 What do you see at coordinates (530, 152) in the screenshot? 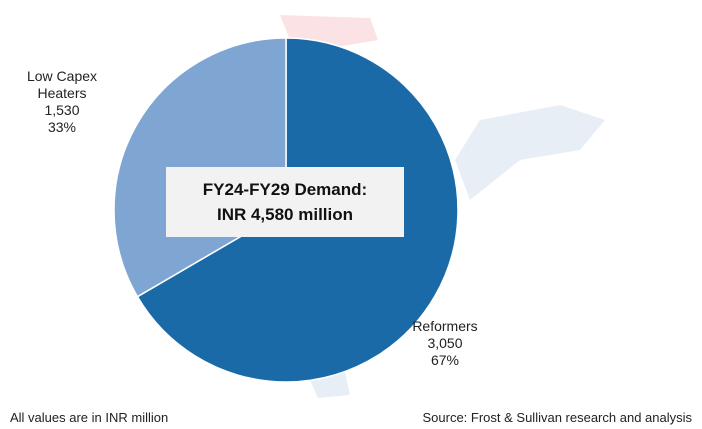
I see `map-background` at bounding box center [530, 152].